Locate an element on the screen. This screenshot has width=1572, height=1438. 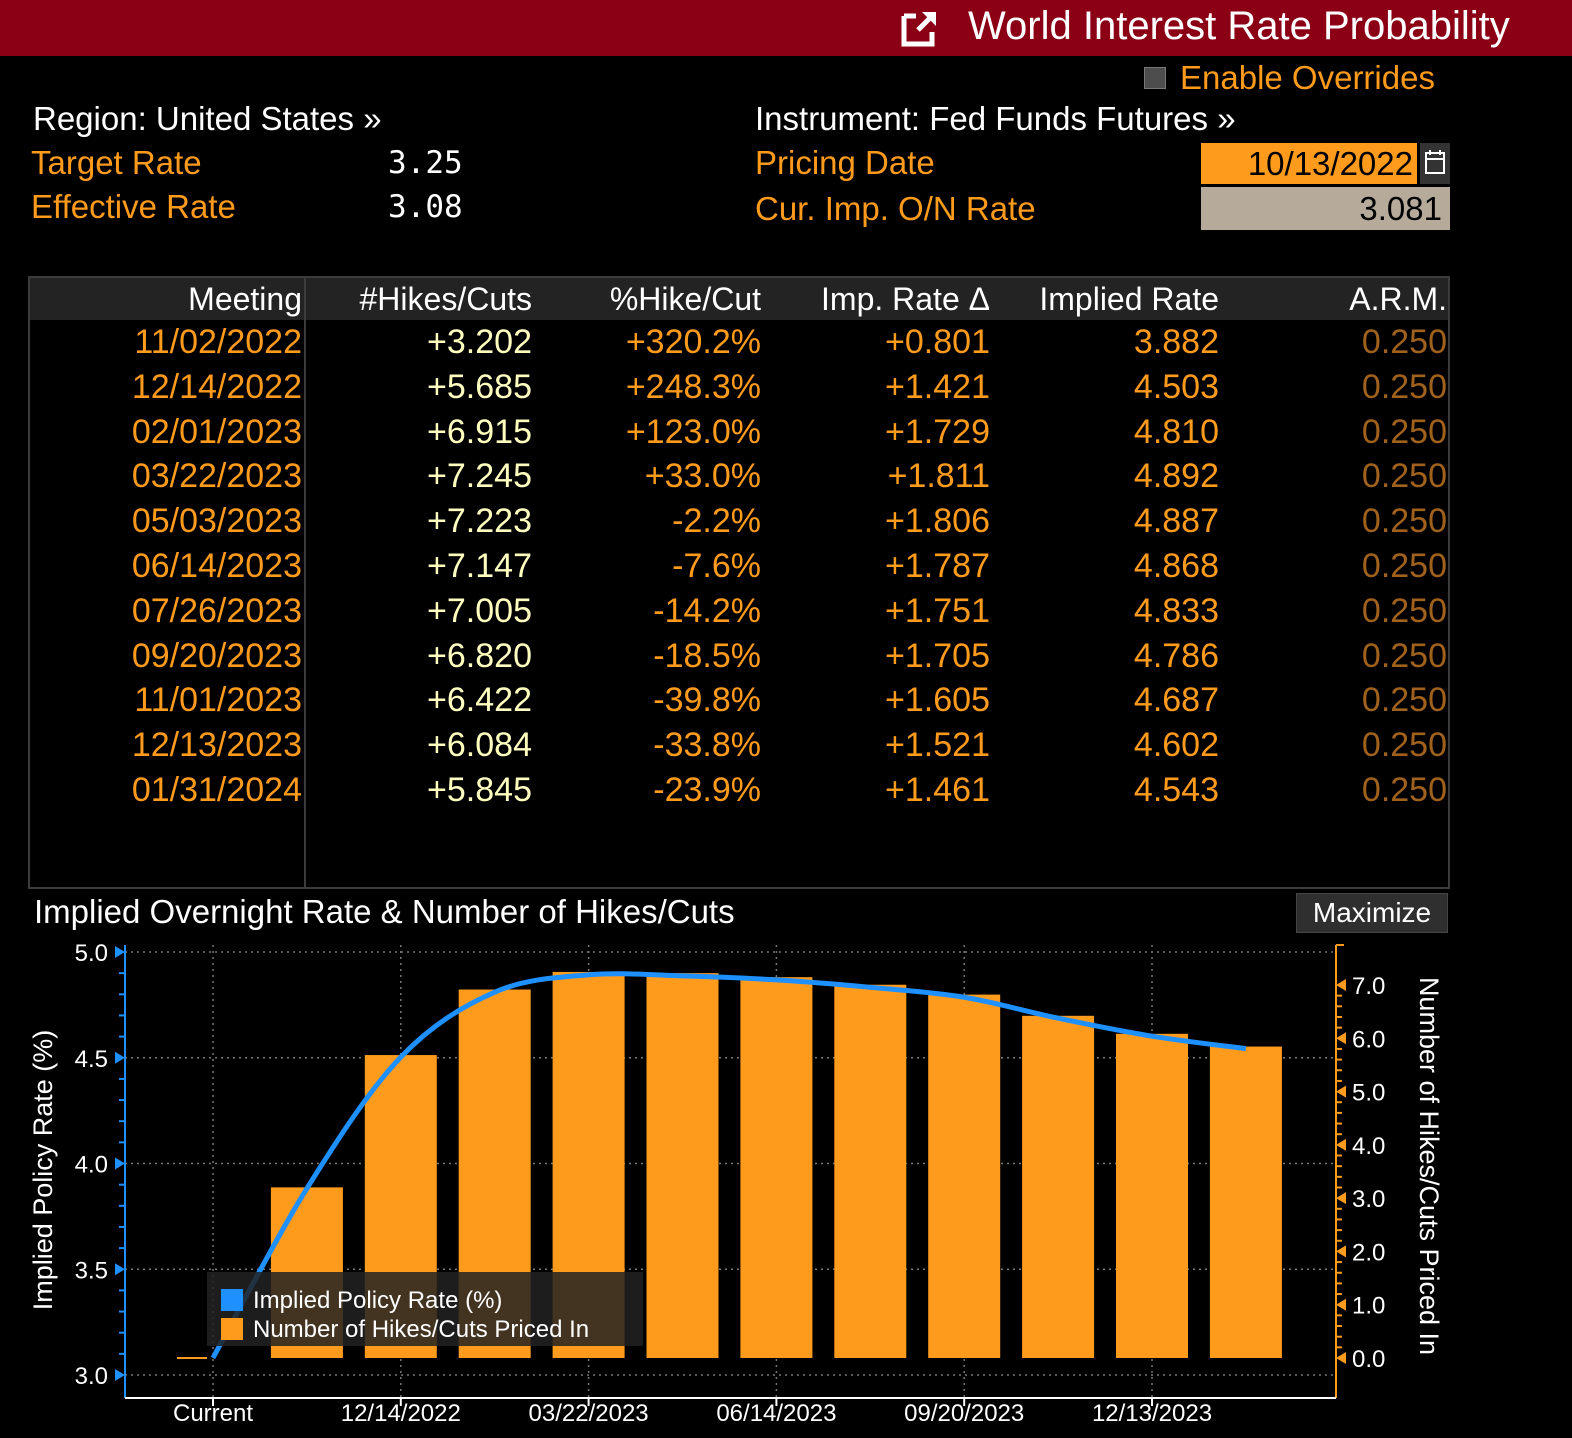
cell-imp-delta: +1.705 is located at coordinates (937, 655).